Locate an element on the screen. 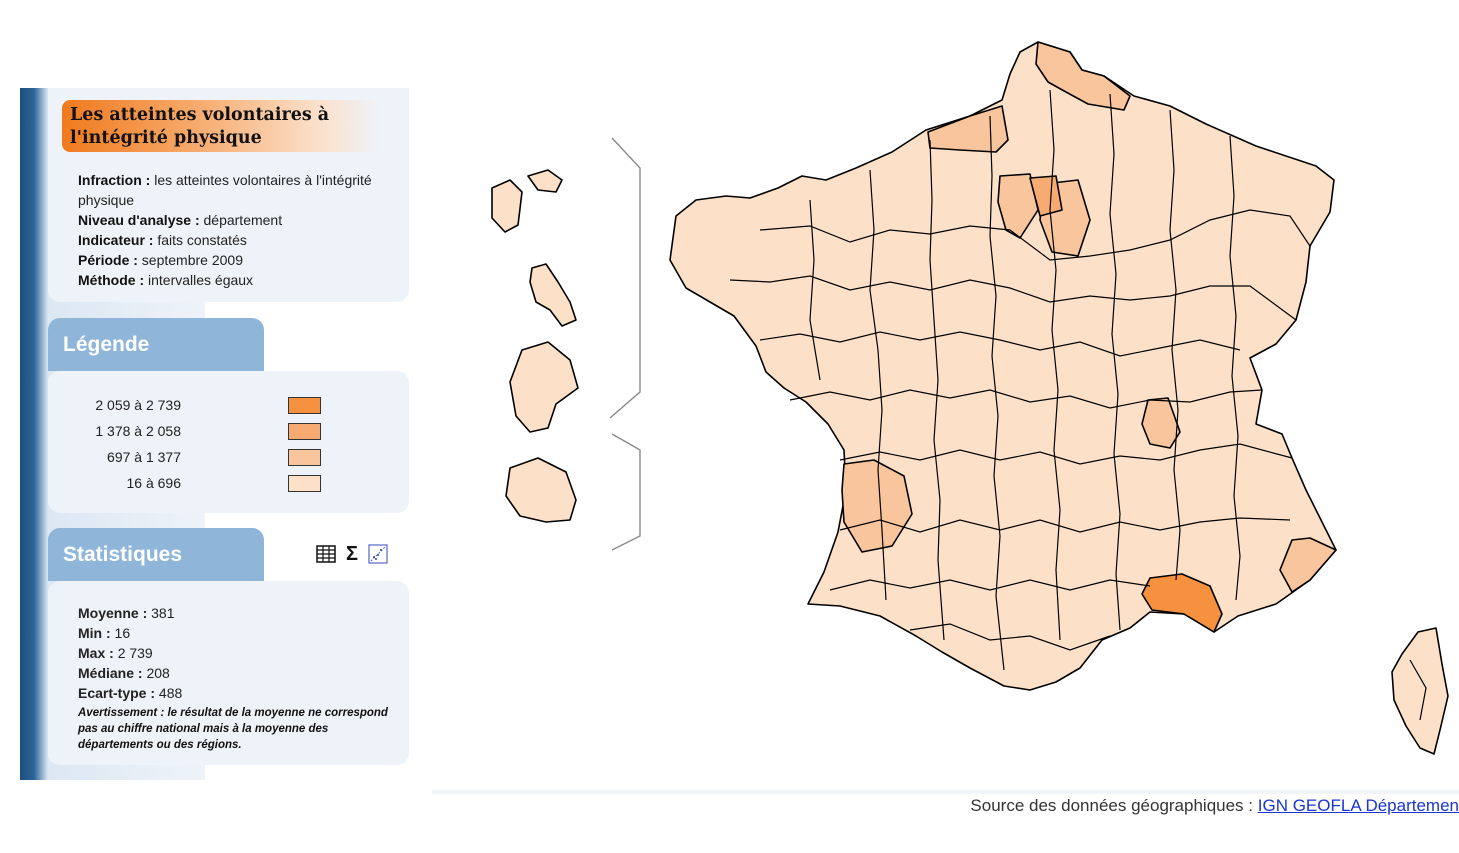  legend-row: 2 059 à 2 739 is located at coordinates (228, 406).